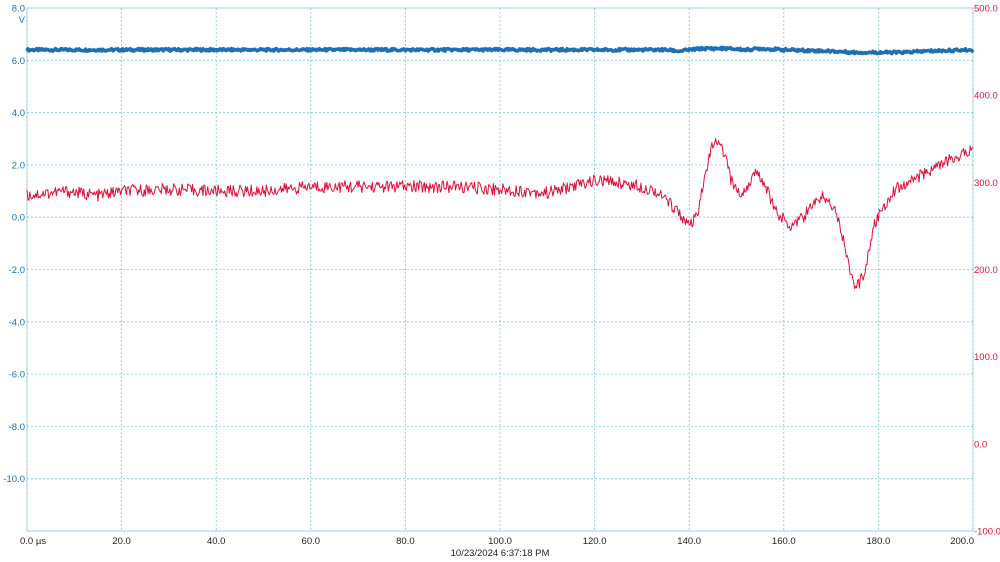 Image resolution: width=1000 pixels, height=562 pixels. Describe the element at coordinates (14, 479) in the screenshot. I see `left-tick-label: -10.0` at that location.